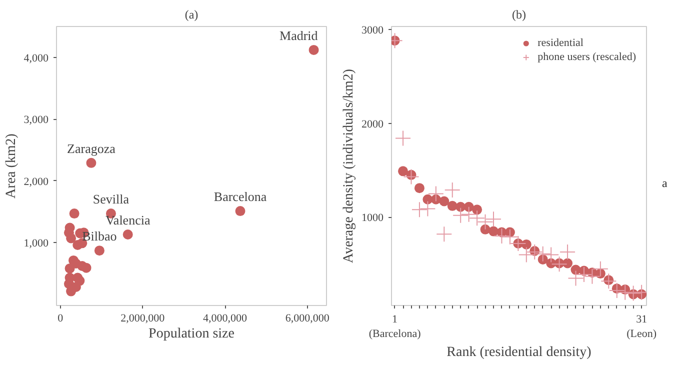 Image resolution: width=694 pixels, height=365 pixels. Describe the element at coordinates (191, 15) in the screenshot. I see `chart-title: (a)` at that location.